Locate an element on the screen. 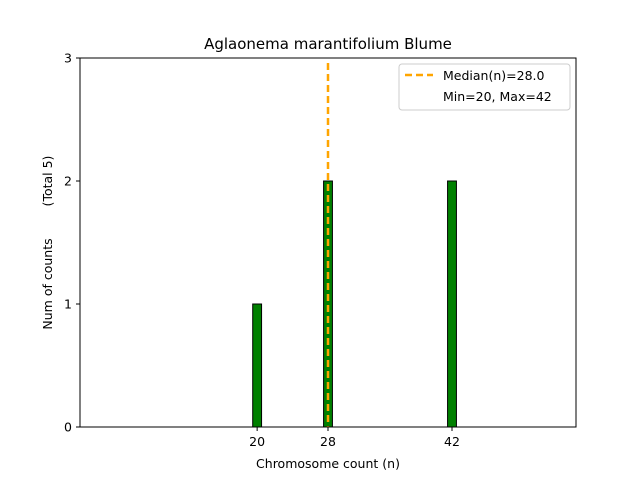 The width and height of the screenshot is (640, 480). x-axis-title: Chromosome count (n) is located at coordinates (328, 463).